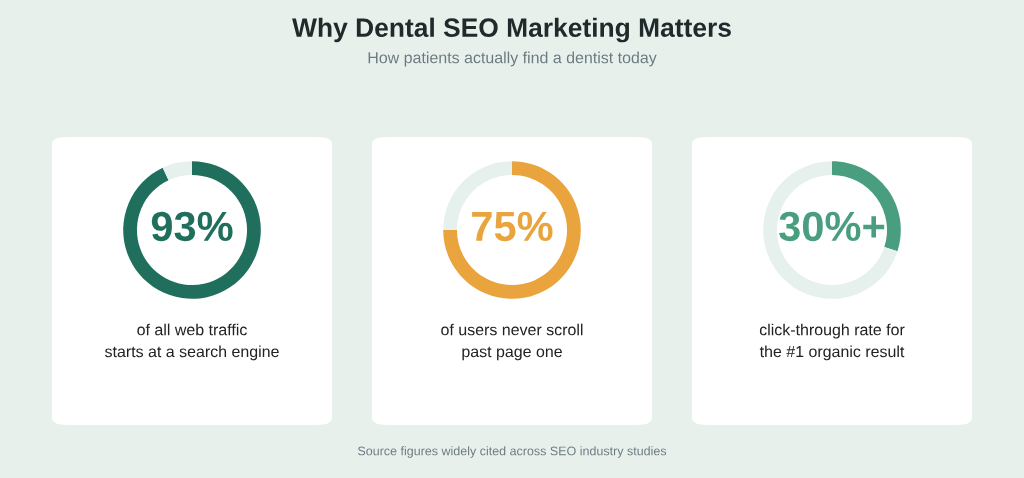  I want to click on chart-title: Why Dental SEO Marketing Matters, so click(511, 30).